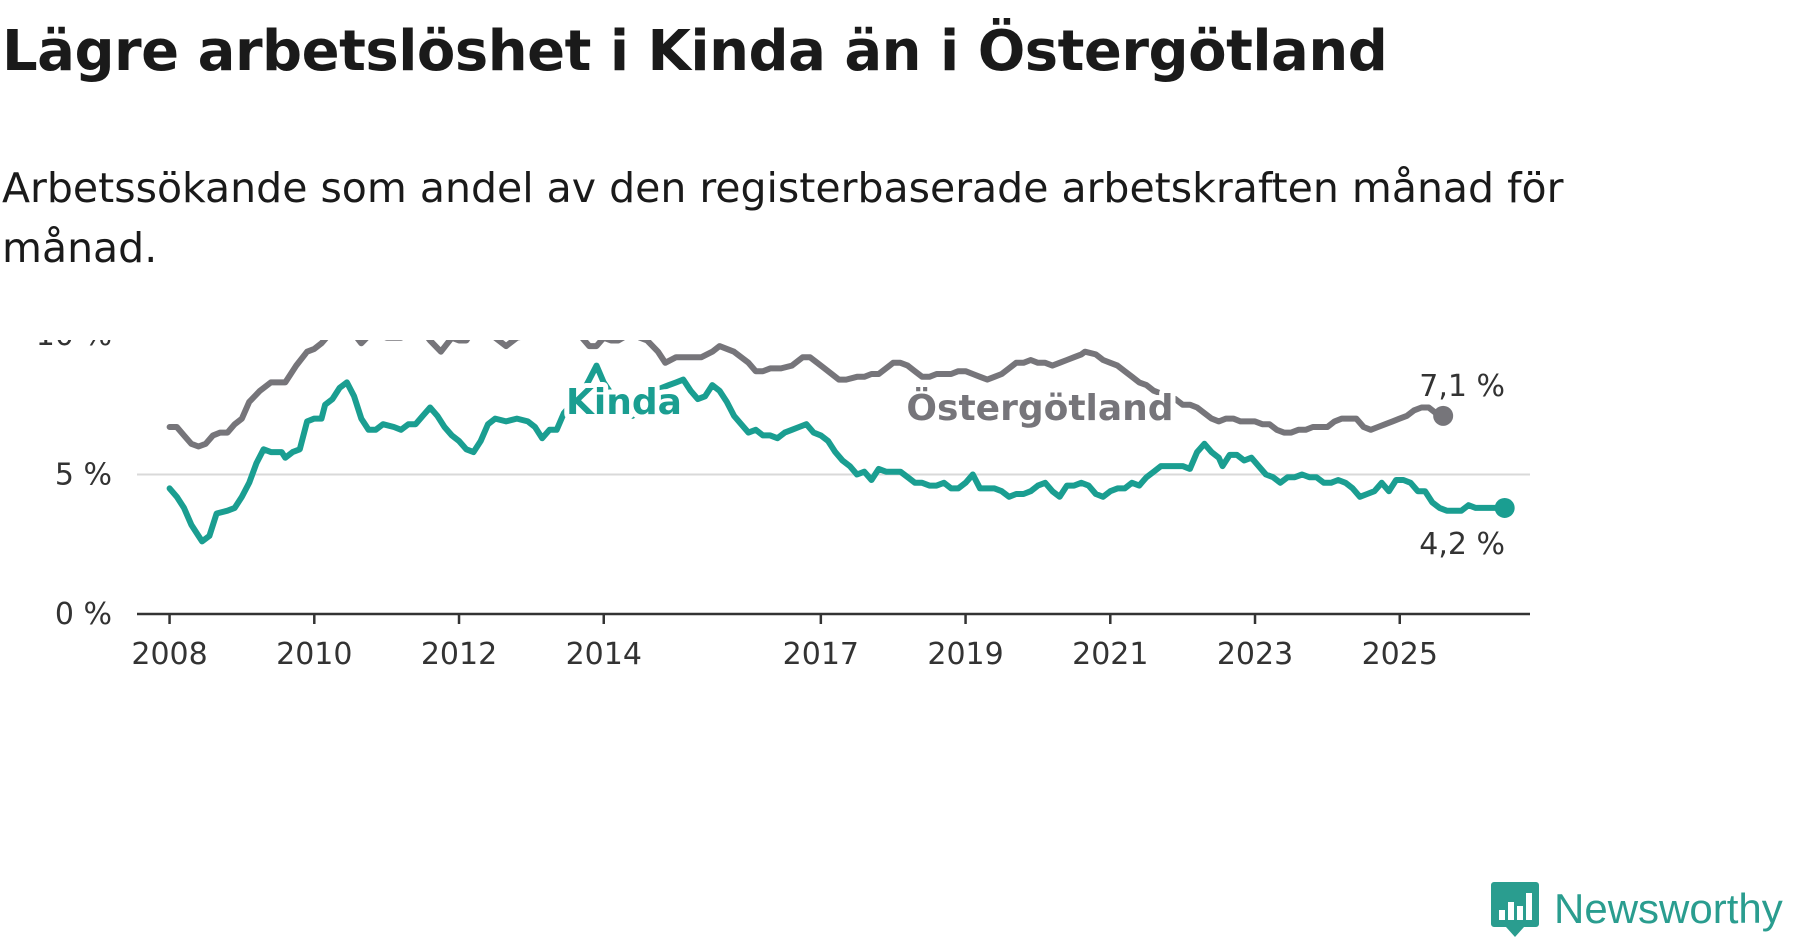 The image size is (1800, 948). What do you see at coordinates (1033, 465) in the screenshot?
I see `series-labels: 7,1 % 4,2 % Östergötland Kinda` at bounding box center [1033, 465].